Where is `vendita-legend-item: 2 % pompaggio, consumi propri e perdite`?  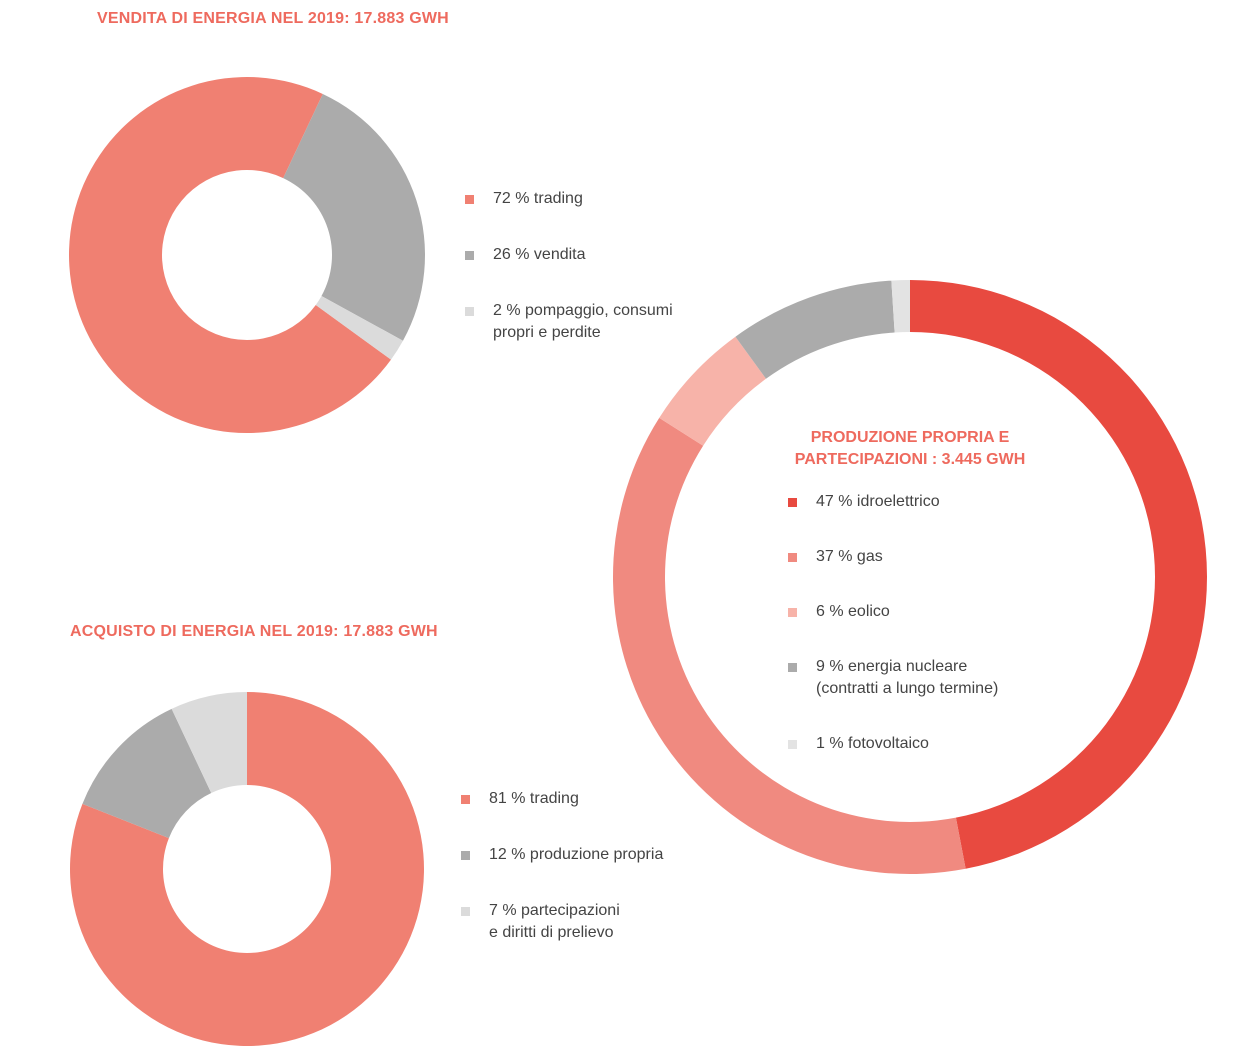
vendita-legend-item: 2 % pompaggio, consumi propri e perdite is located at coordinates (569, 322).